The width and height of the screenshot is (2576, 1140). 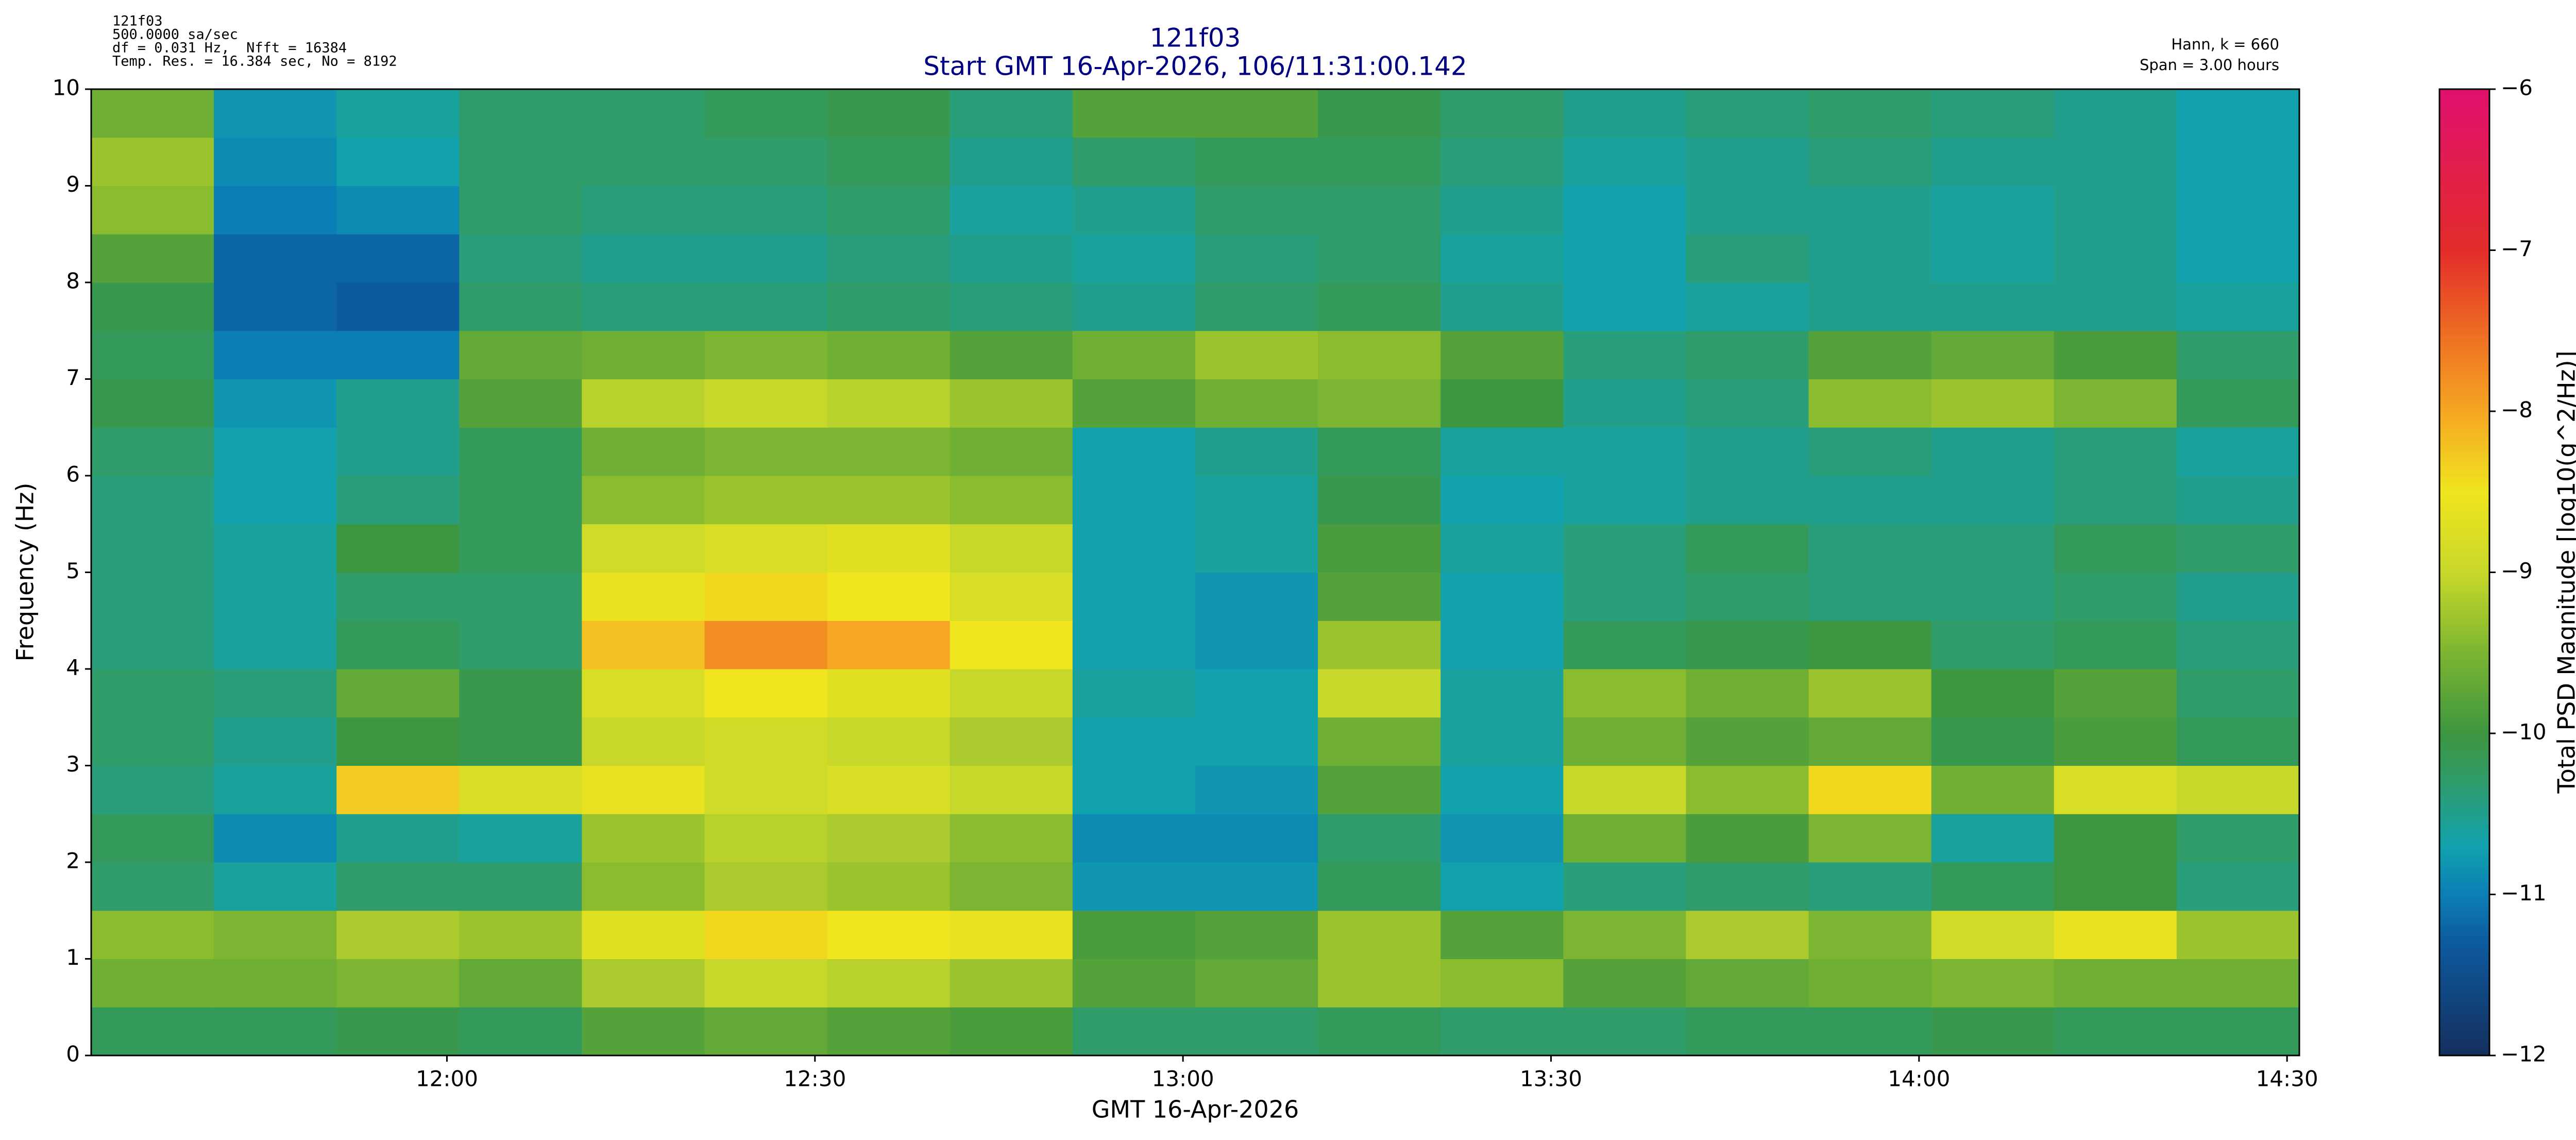 I want to click on y-tick-label: 1, so click(x=73, y=958).